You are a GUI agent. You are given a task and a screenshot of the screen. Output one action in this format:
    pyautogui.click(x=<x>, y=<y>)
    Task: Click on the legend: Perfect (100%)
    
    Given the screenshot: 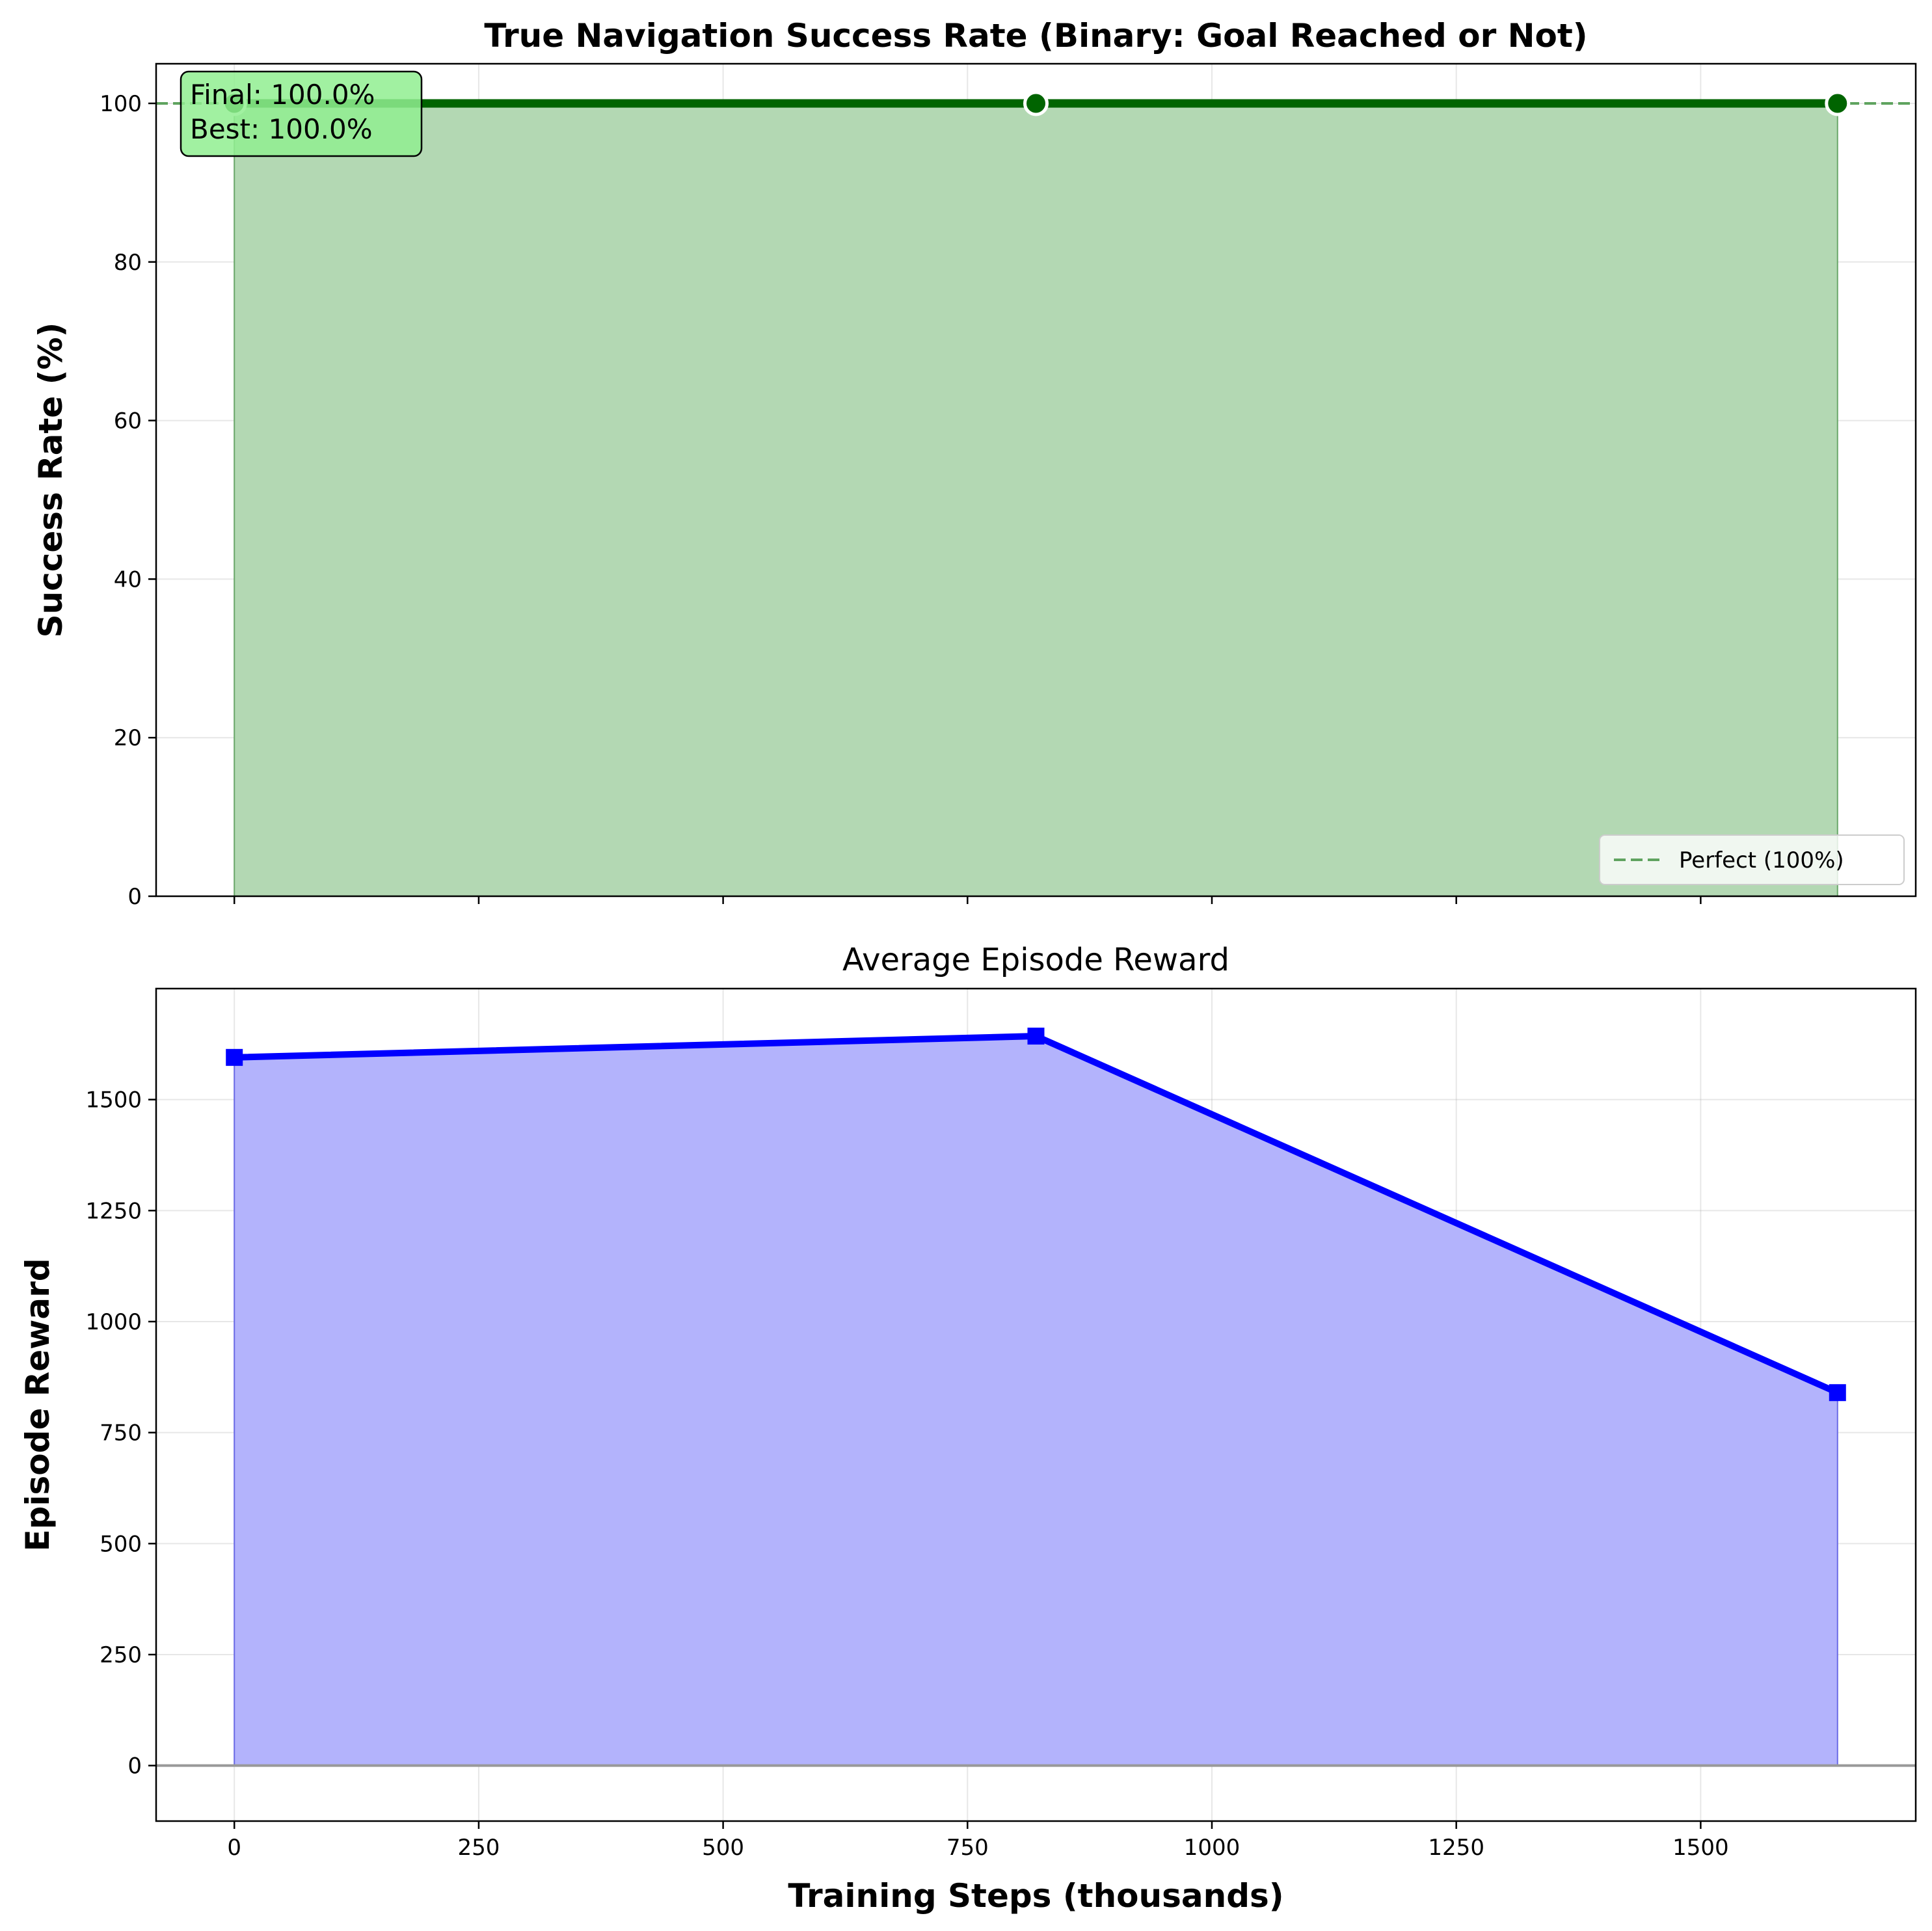 What is the action you would take?
    pyautogui.click(x=1752, y=860)
    